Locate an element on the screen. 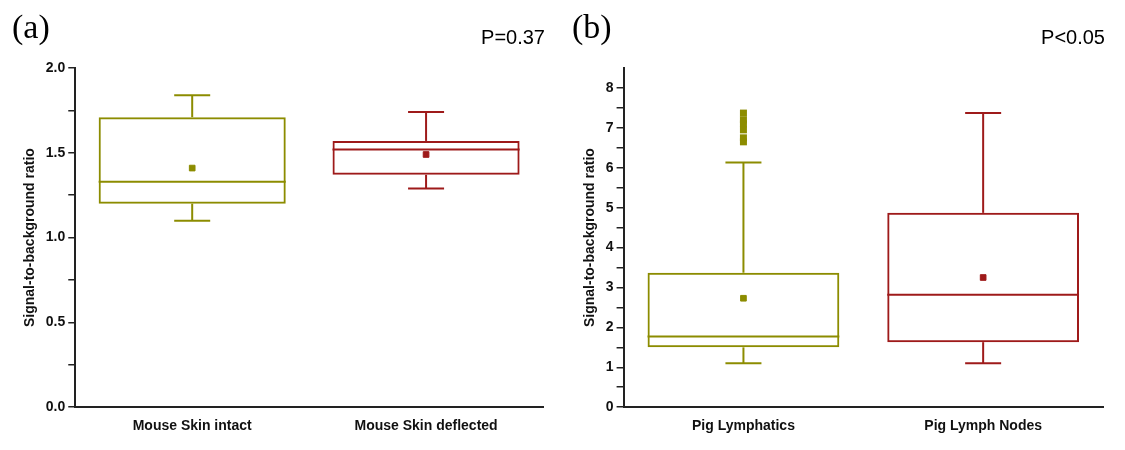 This screenshot has width=1125, height=450. x-tick-label: Pig Lymphatics is located at coordinates (743, 425).